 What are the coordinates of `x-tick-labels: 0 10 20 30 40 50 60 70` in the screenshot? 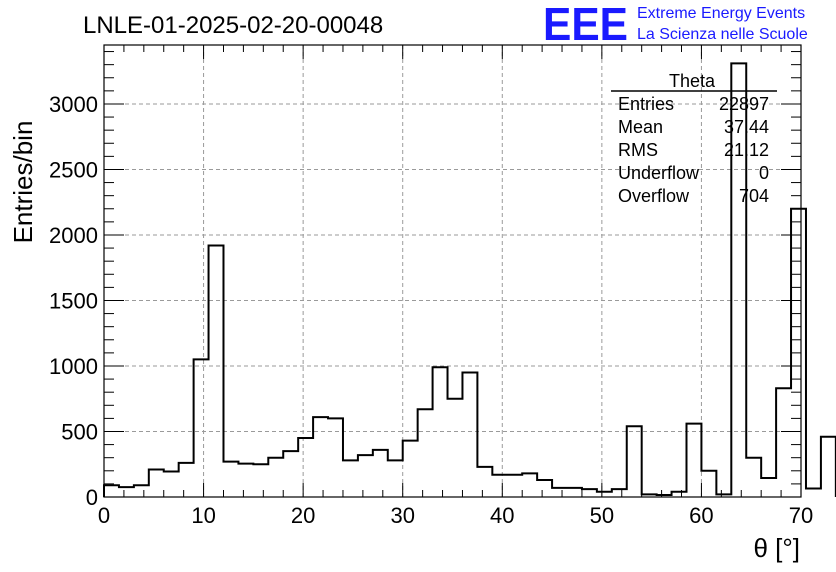 It's located at (455, 515).